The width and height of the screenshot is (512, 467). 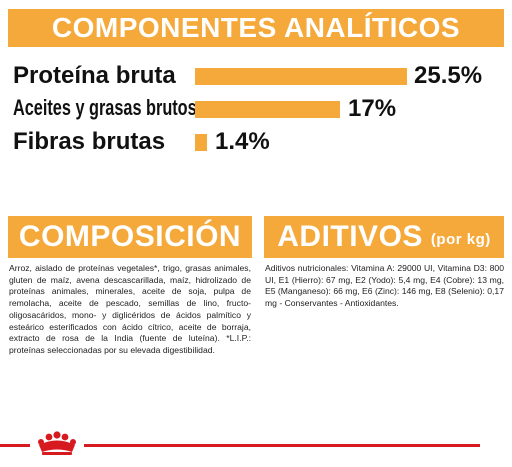 What do you see at coordinates (89, 141) in the screenshot?
I see `nutrient-label: Fibras brutas` at bounding box center [89, 141].